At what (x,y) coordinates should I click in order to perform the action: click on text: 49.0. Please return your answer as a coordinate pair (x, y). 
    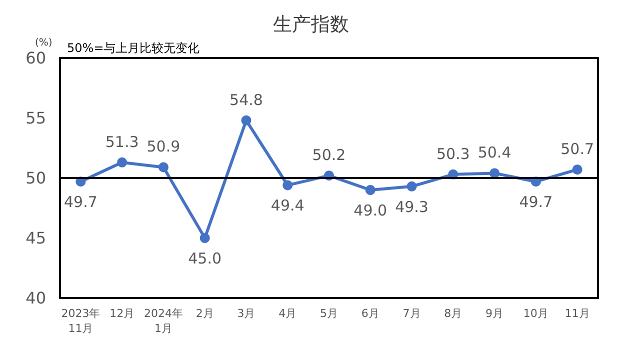
    Looking at the image, I should click on (371, 211).